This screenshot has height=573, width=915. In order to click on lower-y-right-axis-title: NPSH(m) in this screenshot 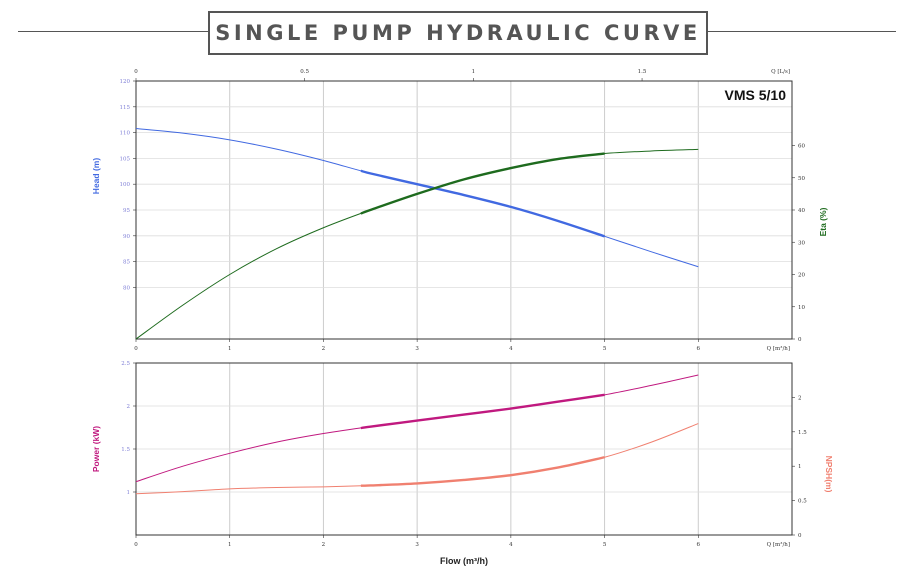, I will do `click(829, 474)`.